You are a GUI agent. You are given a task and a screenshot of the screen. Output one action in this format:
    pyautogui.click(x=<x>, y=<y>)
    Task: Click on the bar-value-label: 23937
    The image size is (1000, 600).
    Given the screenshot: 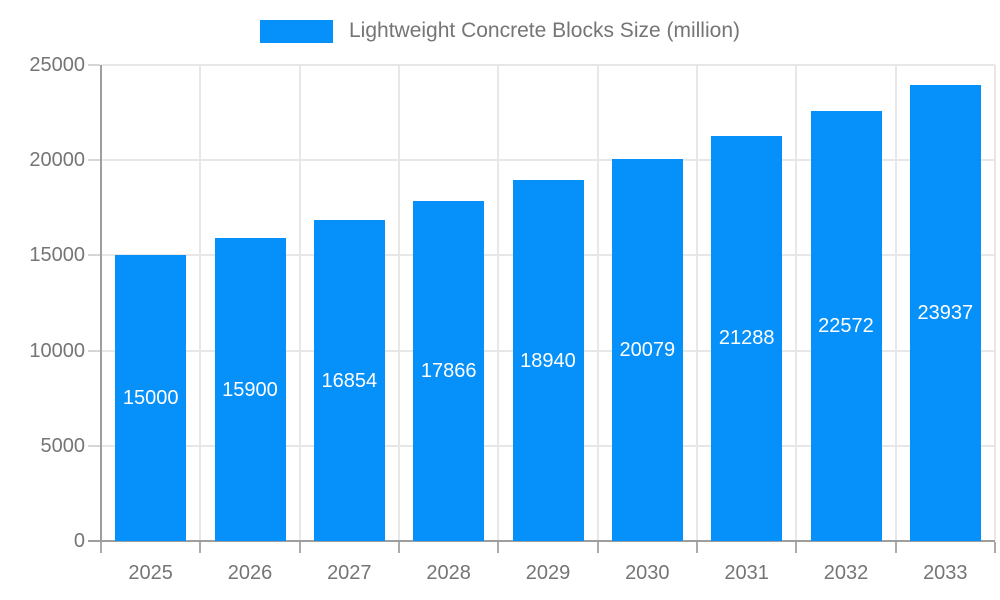 What is the action you would take?
    pyautogui.click(x=945, y=313)
    